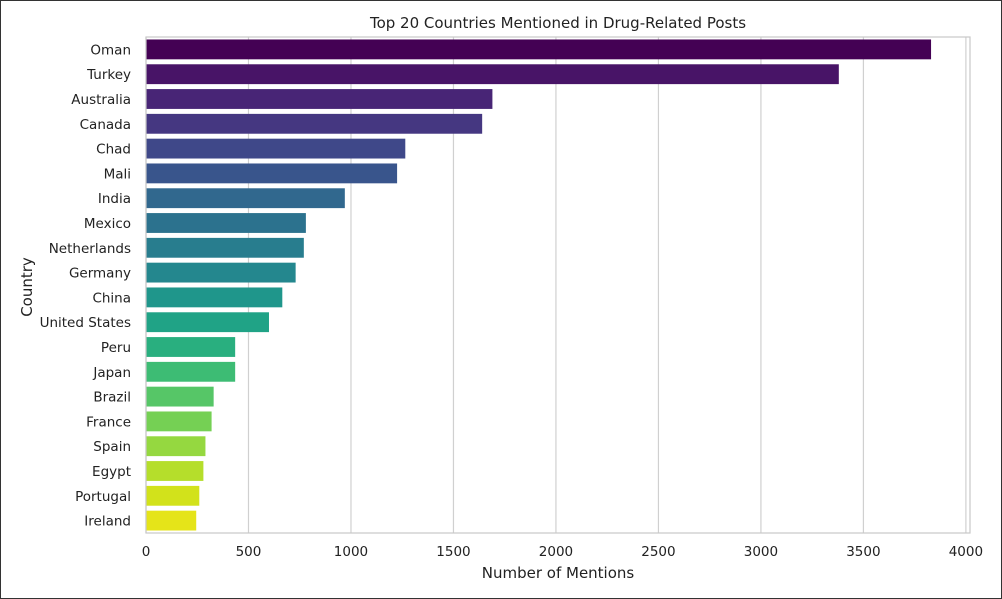 Image resolution: width=1002 pixels, height=599 pixels. I want to click on y-tick-label: United States, so click(85, 323).